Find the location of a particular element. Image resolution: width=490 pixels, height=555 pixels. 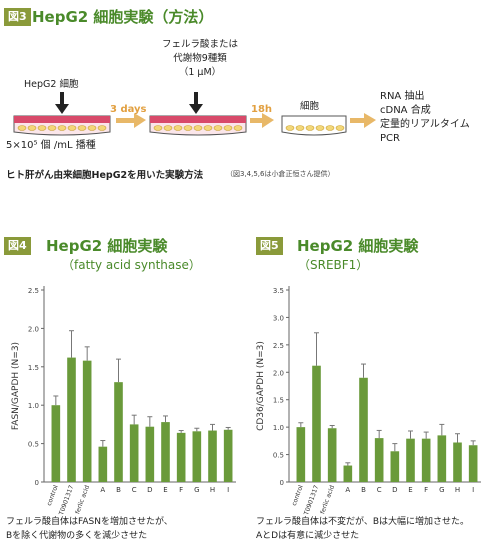

fig5-title: HepG2 細胞実験 is located at coordinates (358, 246).